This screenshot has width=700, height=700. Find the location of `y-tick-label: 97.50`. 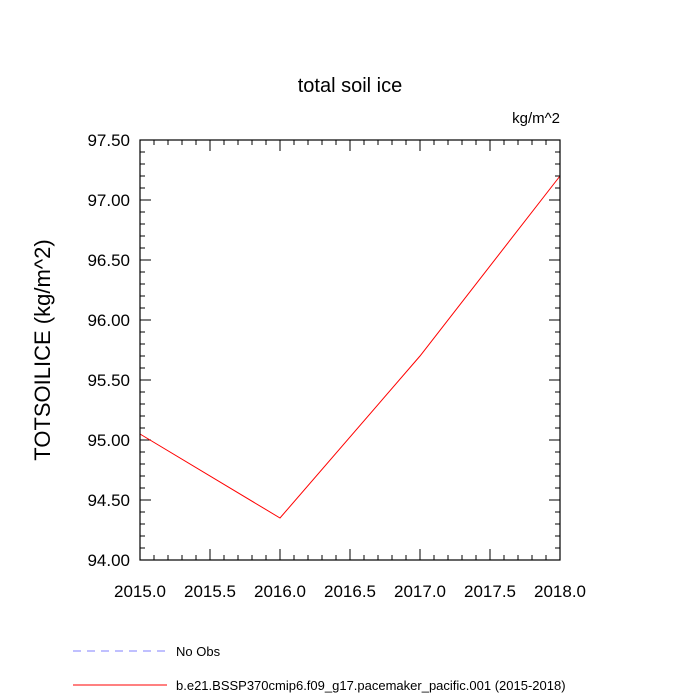

y-tick-label: 97.50 is located at coordinates (108, 140).